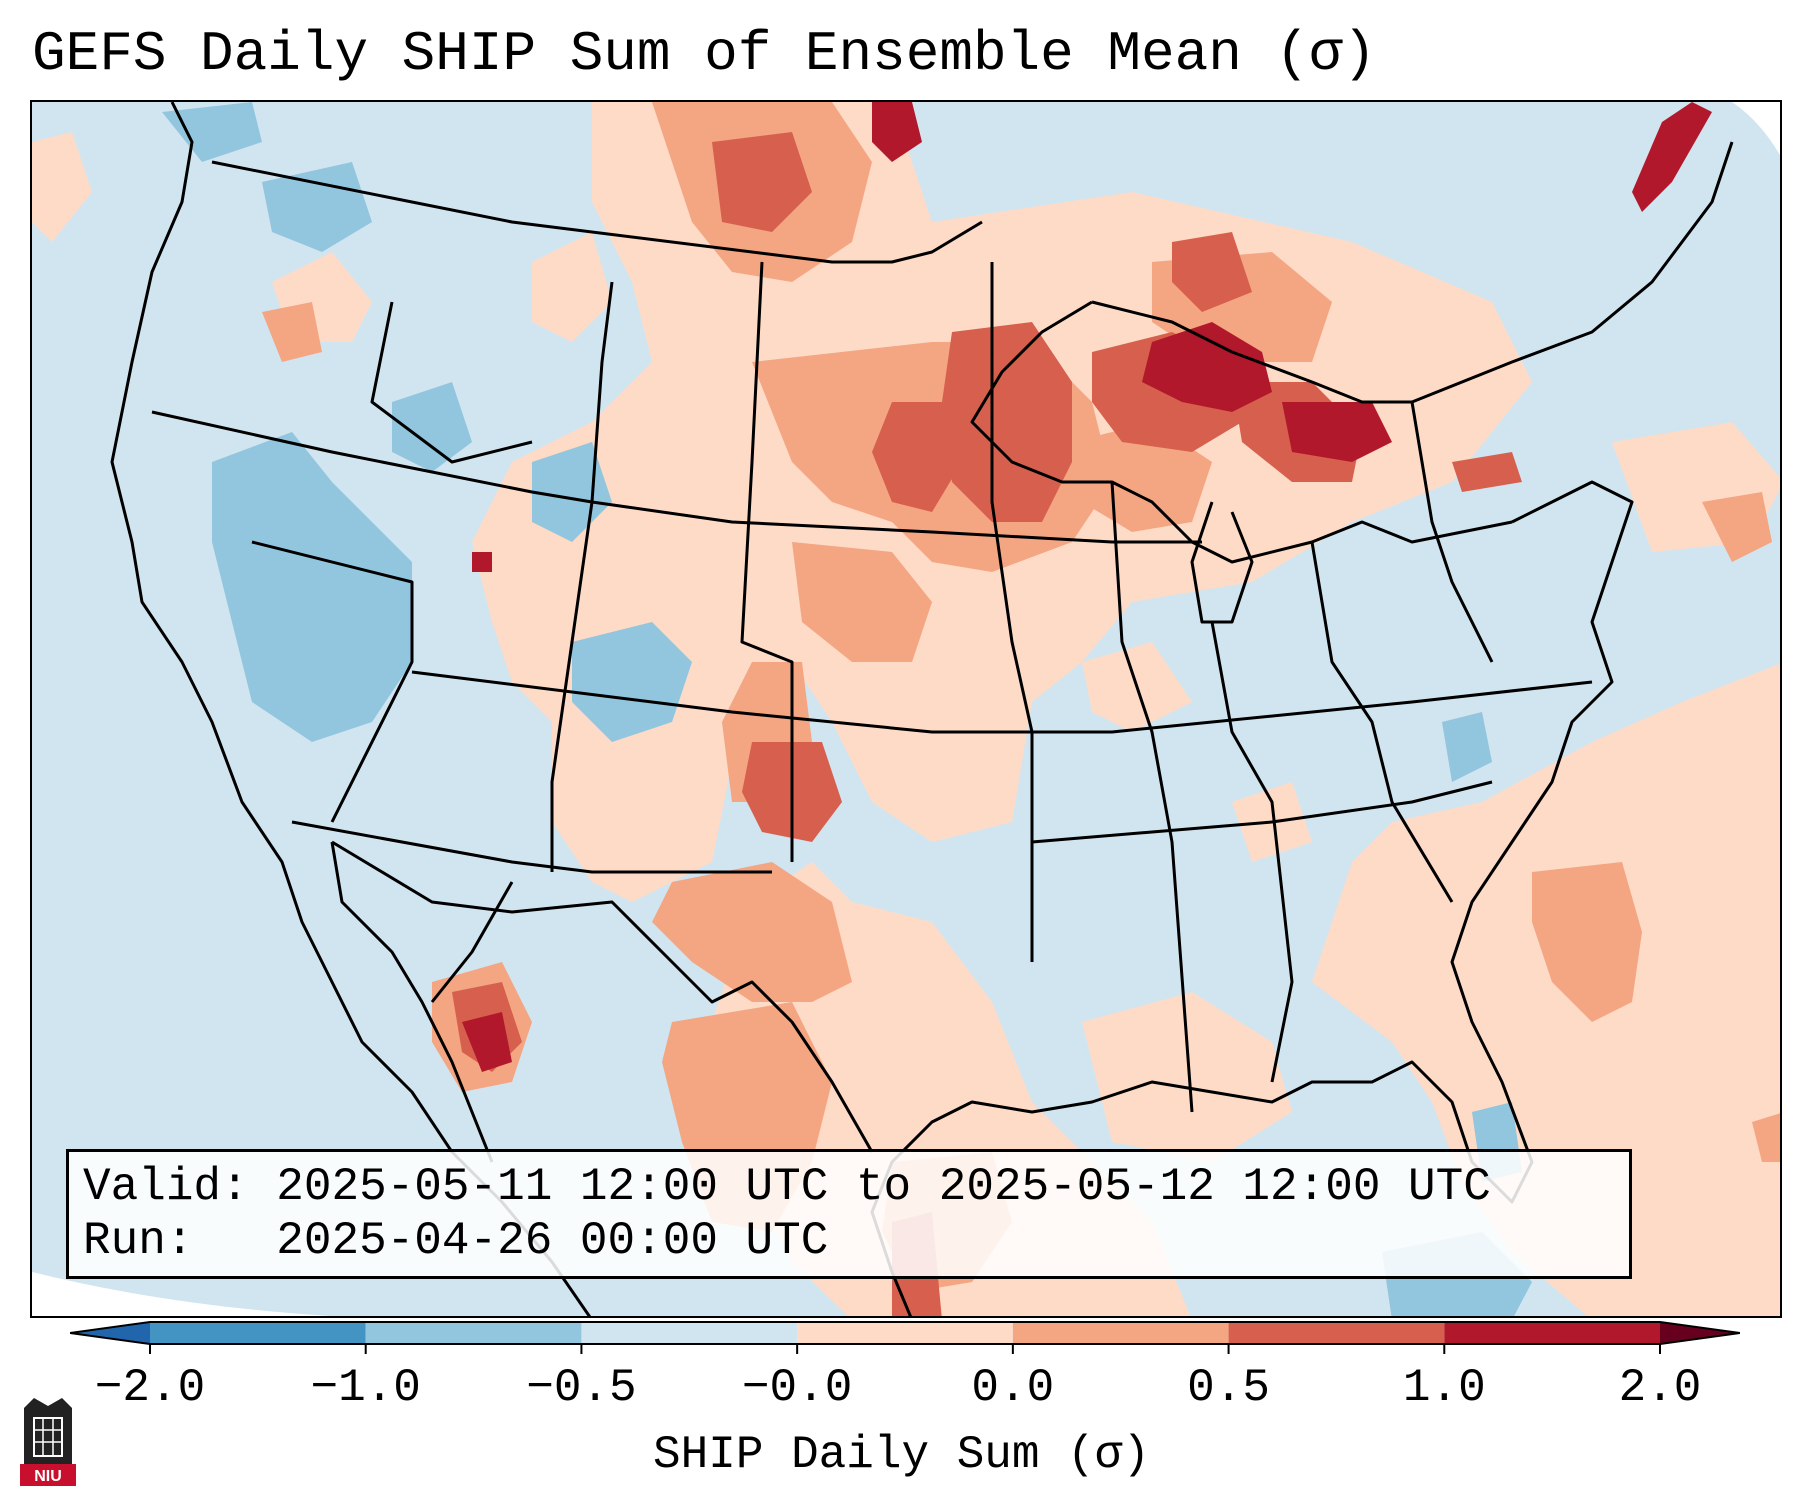  What do you see at coordinates (365, 1388) in the screenshot?
I see `colorbar-tick-label: −1.0` at bounding box center [365, 1388].